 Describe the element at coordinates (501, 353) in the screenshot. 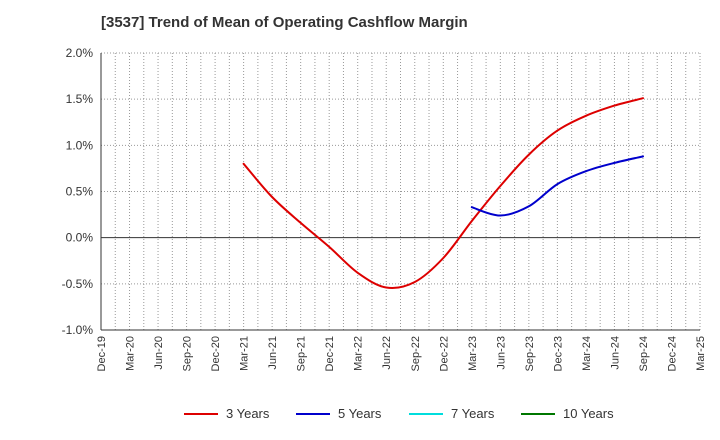

I see `x-tick-label: Jun-23` at that location.